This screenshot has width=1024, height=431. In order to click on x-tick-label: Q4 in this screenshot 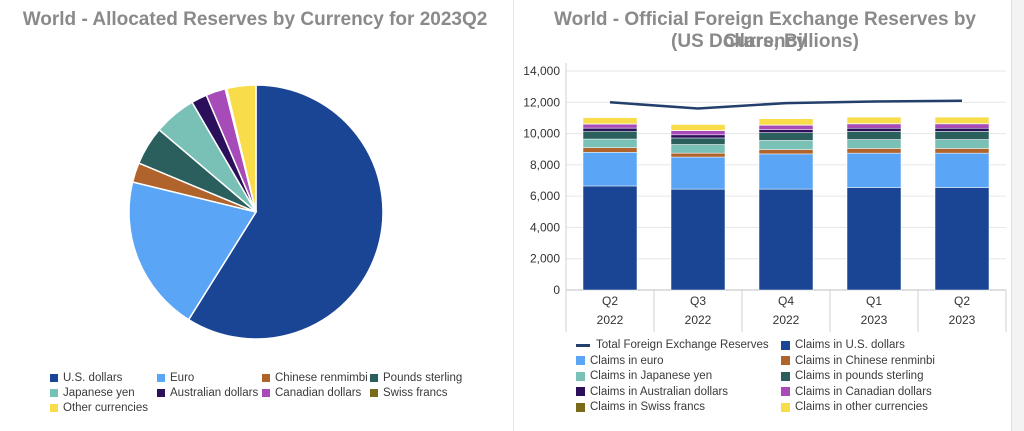, I will do `click(786, 301)`.